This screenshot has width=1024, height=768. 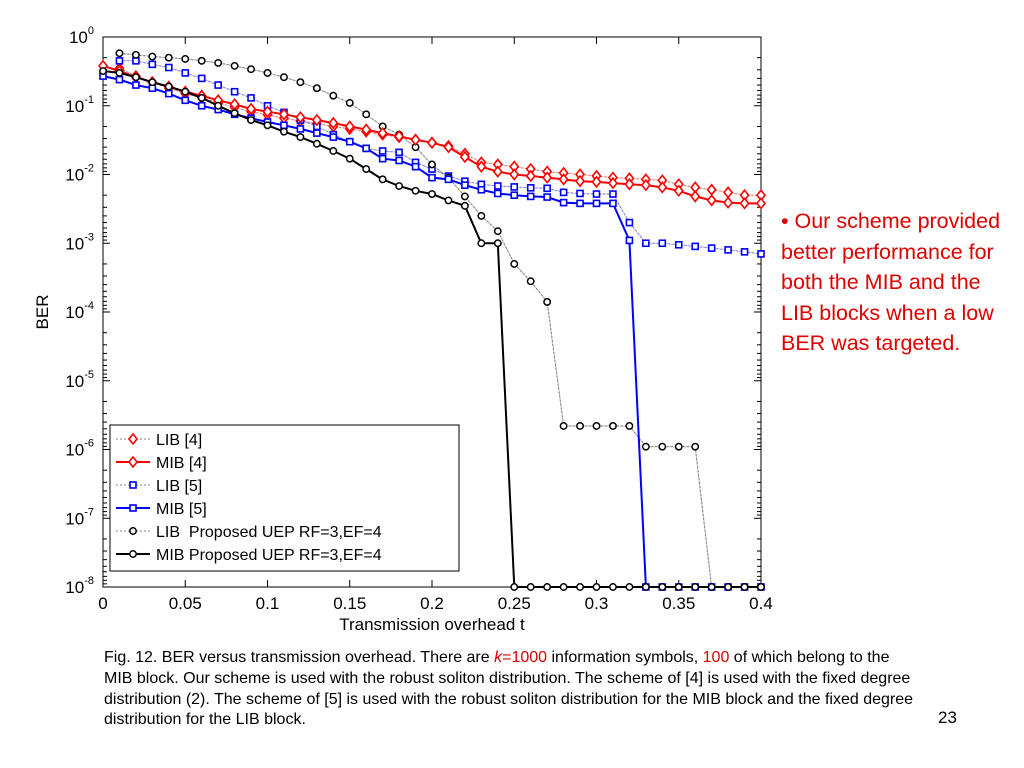 I want to click on x-tick-label: 0.35, so click(x=678, y=603).